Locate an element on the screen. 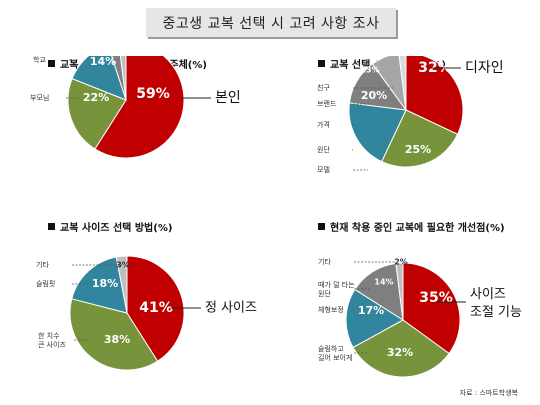 This screenshot has width=540, height=405. pie-value-label-3-1: 32% is located at coordinates (400, 352).